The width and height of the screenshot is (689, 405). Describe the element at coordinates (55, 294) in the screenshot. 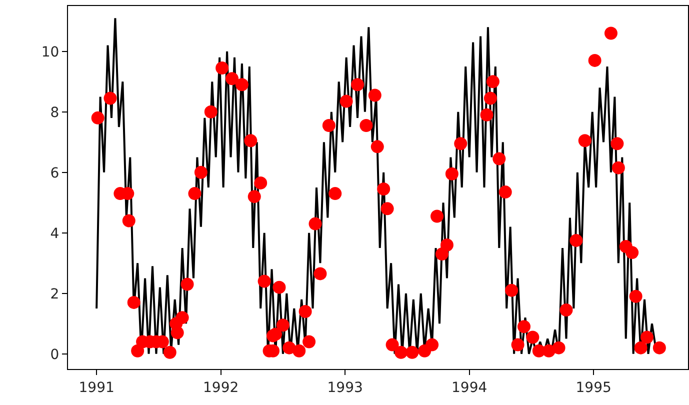

I see `y-tick-label: 2` at that location.